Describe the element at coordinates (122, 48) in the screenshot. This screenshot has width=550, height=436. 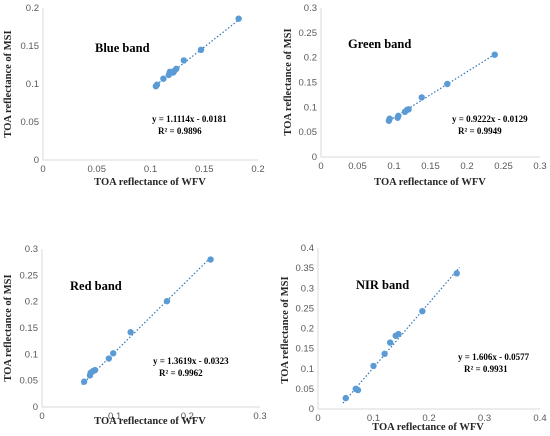
I see `band-label: Blue band` at that location.